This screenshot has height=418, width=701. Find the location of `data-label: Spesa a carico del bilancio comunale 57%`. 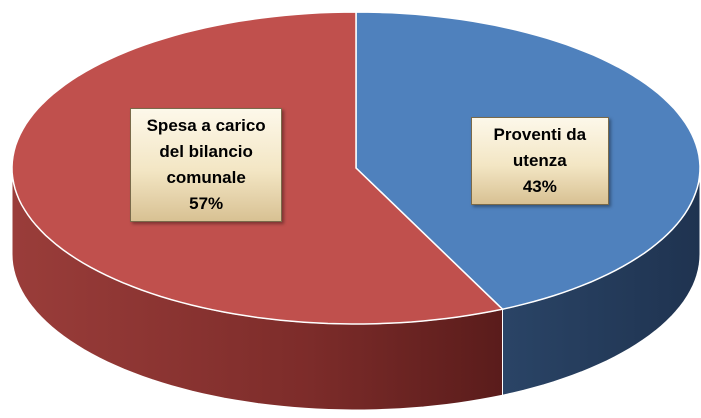

data-label: Spesa a carico del bilancio comunale 57% is located at coordinates (206, 165).